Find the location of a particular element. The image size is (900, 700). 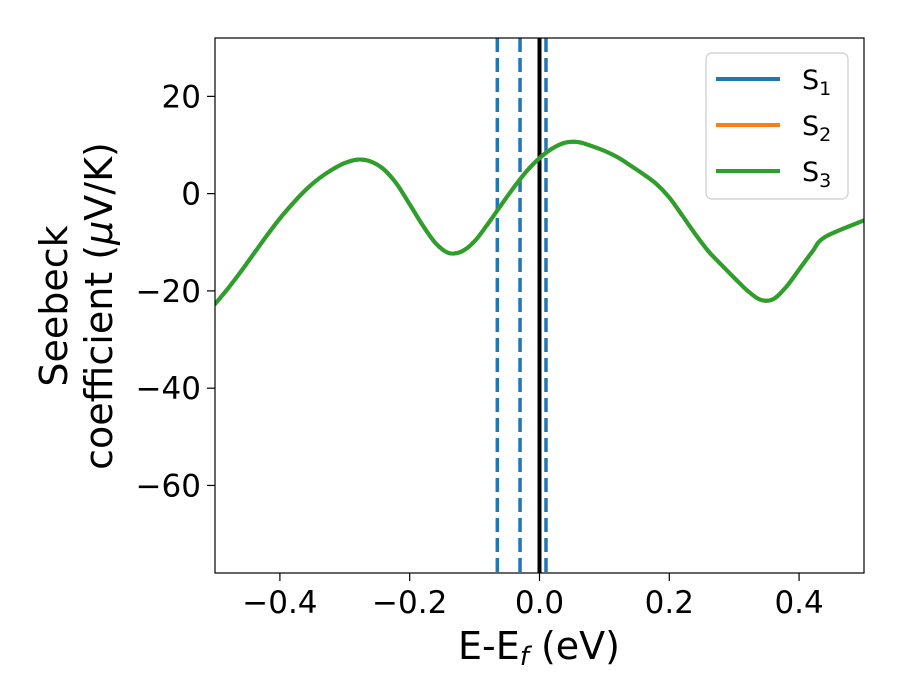

y-axis-label: Seebeck coefficient (μV/K) is located at coordinates (76, 306).